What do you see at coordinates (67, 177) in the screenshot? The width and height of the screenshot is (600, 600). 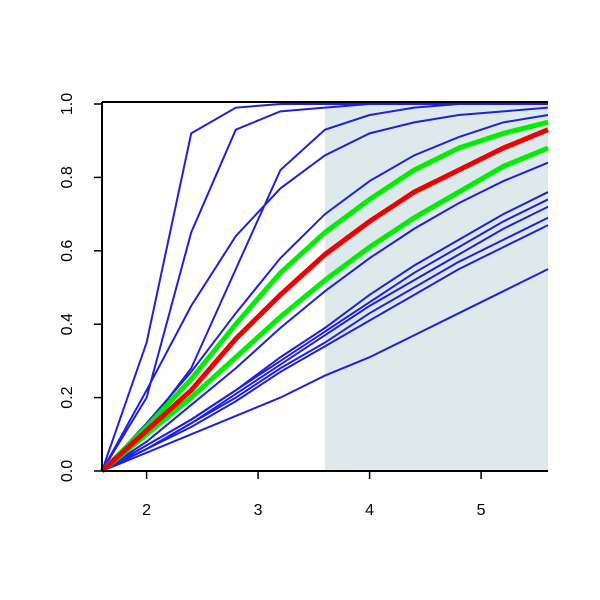 I see `y-tick-label: 0.8` at bounding box center [67, 177].